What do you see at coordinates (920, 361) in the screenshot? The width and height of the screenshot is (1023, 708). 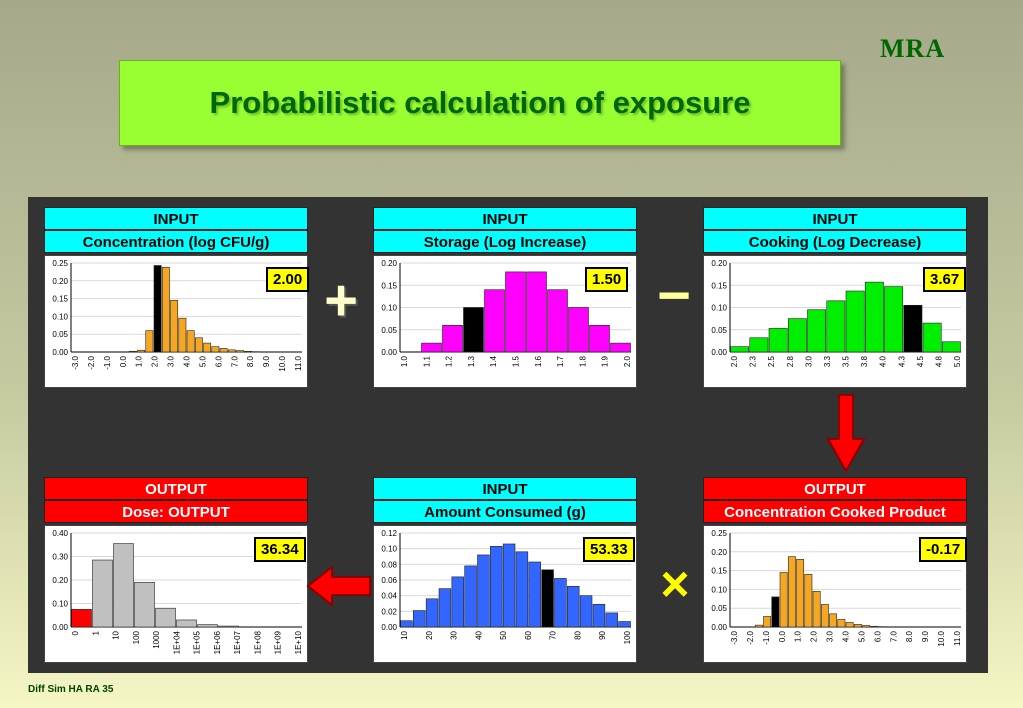 I see `x-tick-label: 4.5` at bounding box center [920, 361].